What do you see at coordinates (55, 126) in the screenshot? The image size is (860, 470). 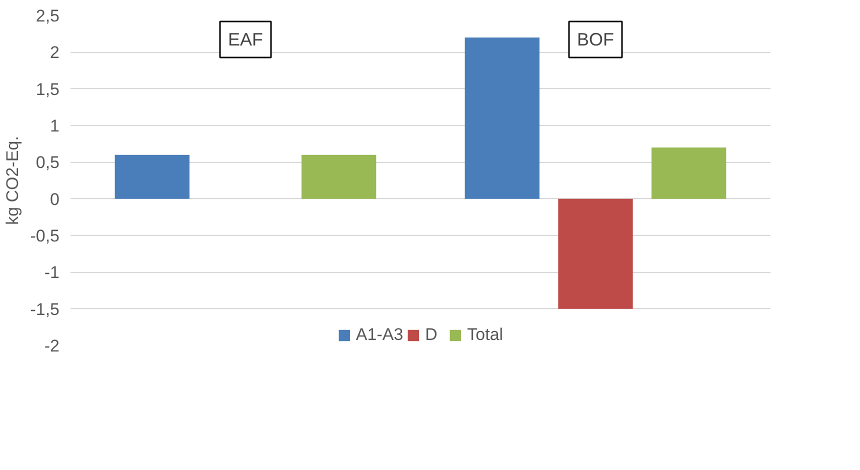 I see `y-tick-label: 1` at bounding box center [55, 126].